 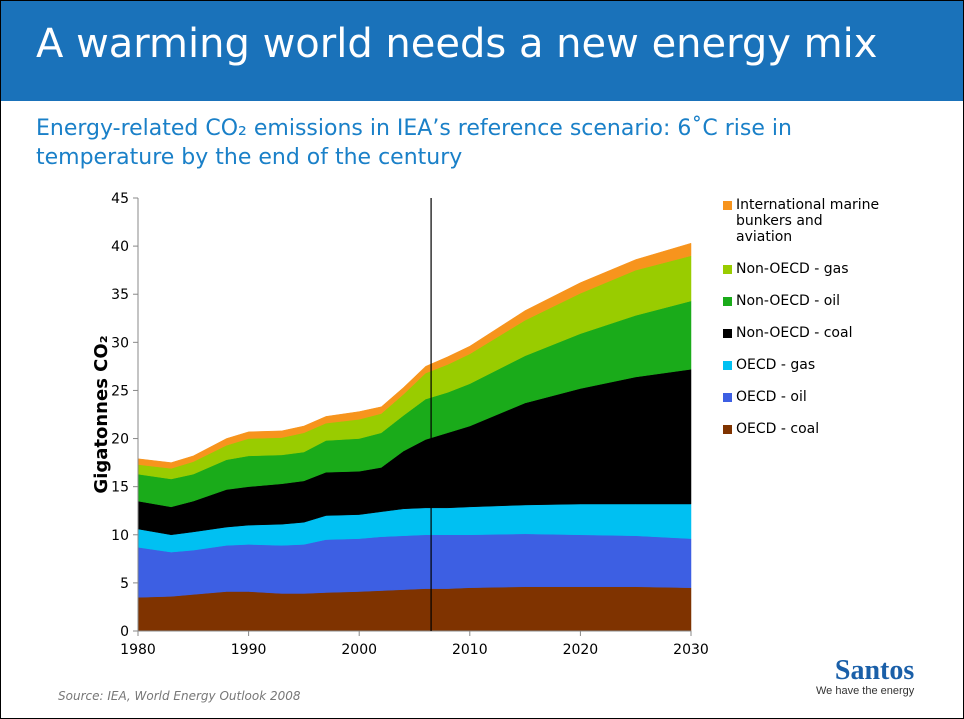 What do you see at coordinates (792, 269) in the screenshot?
I see `legend-label: Non-OECD - gas` at bounding box center [792, 269].